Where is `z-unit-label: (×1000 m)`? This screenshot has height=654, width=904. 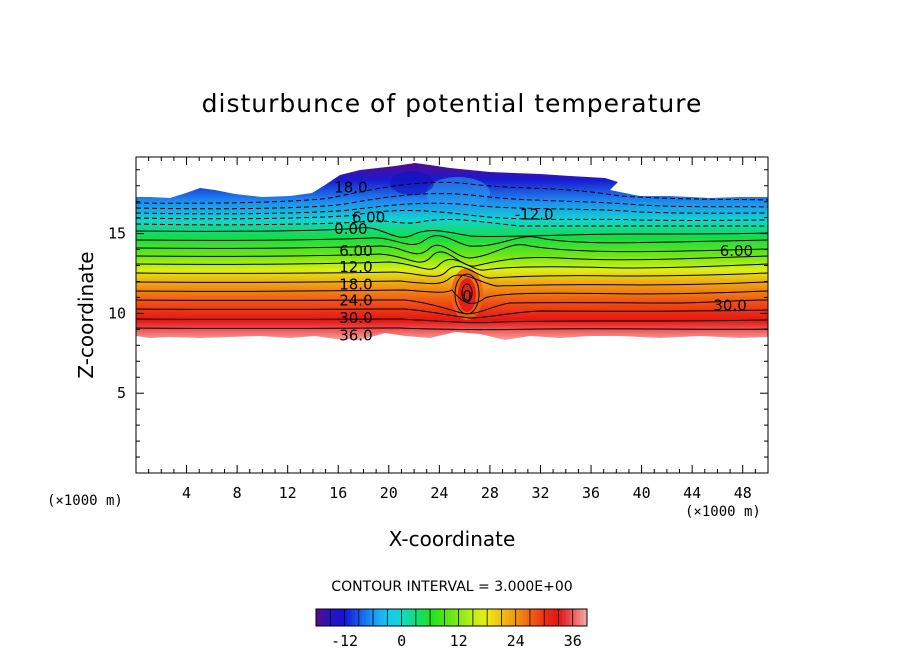
z-unit-label: (×1000 m) is located at coordinates (85, 501).